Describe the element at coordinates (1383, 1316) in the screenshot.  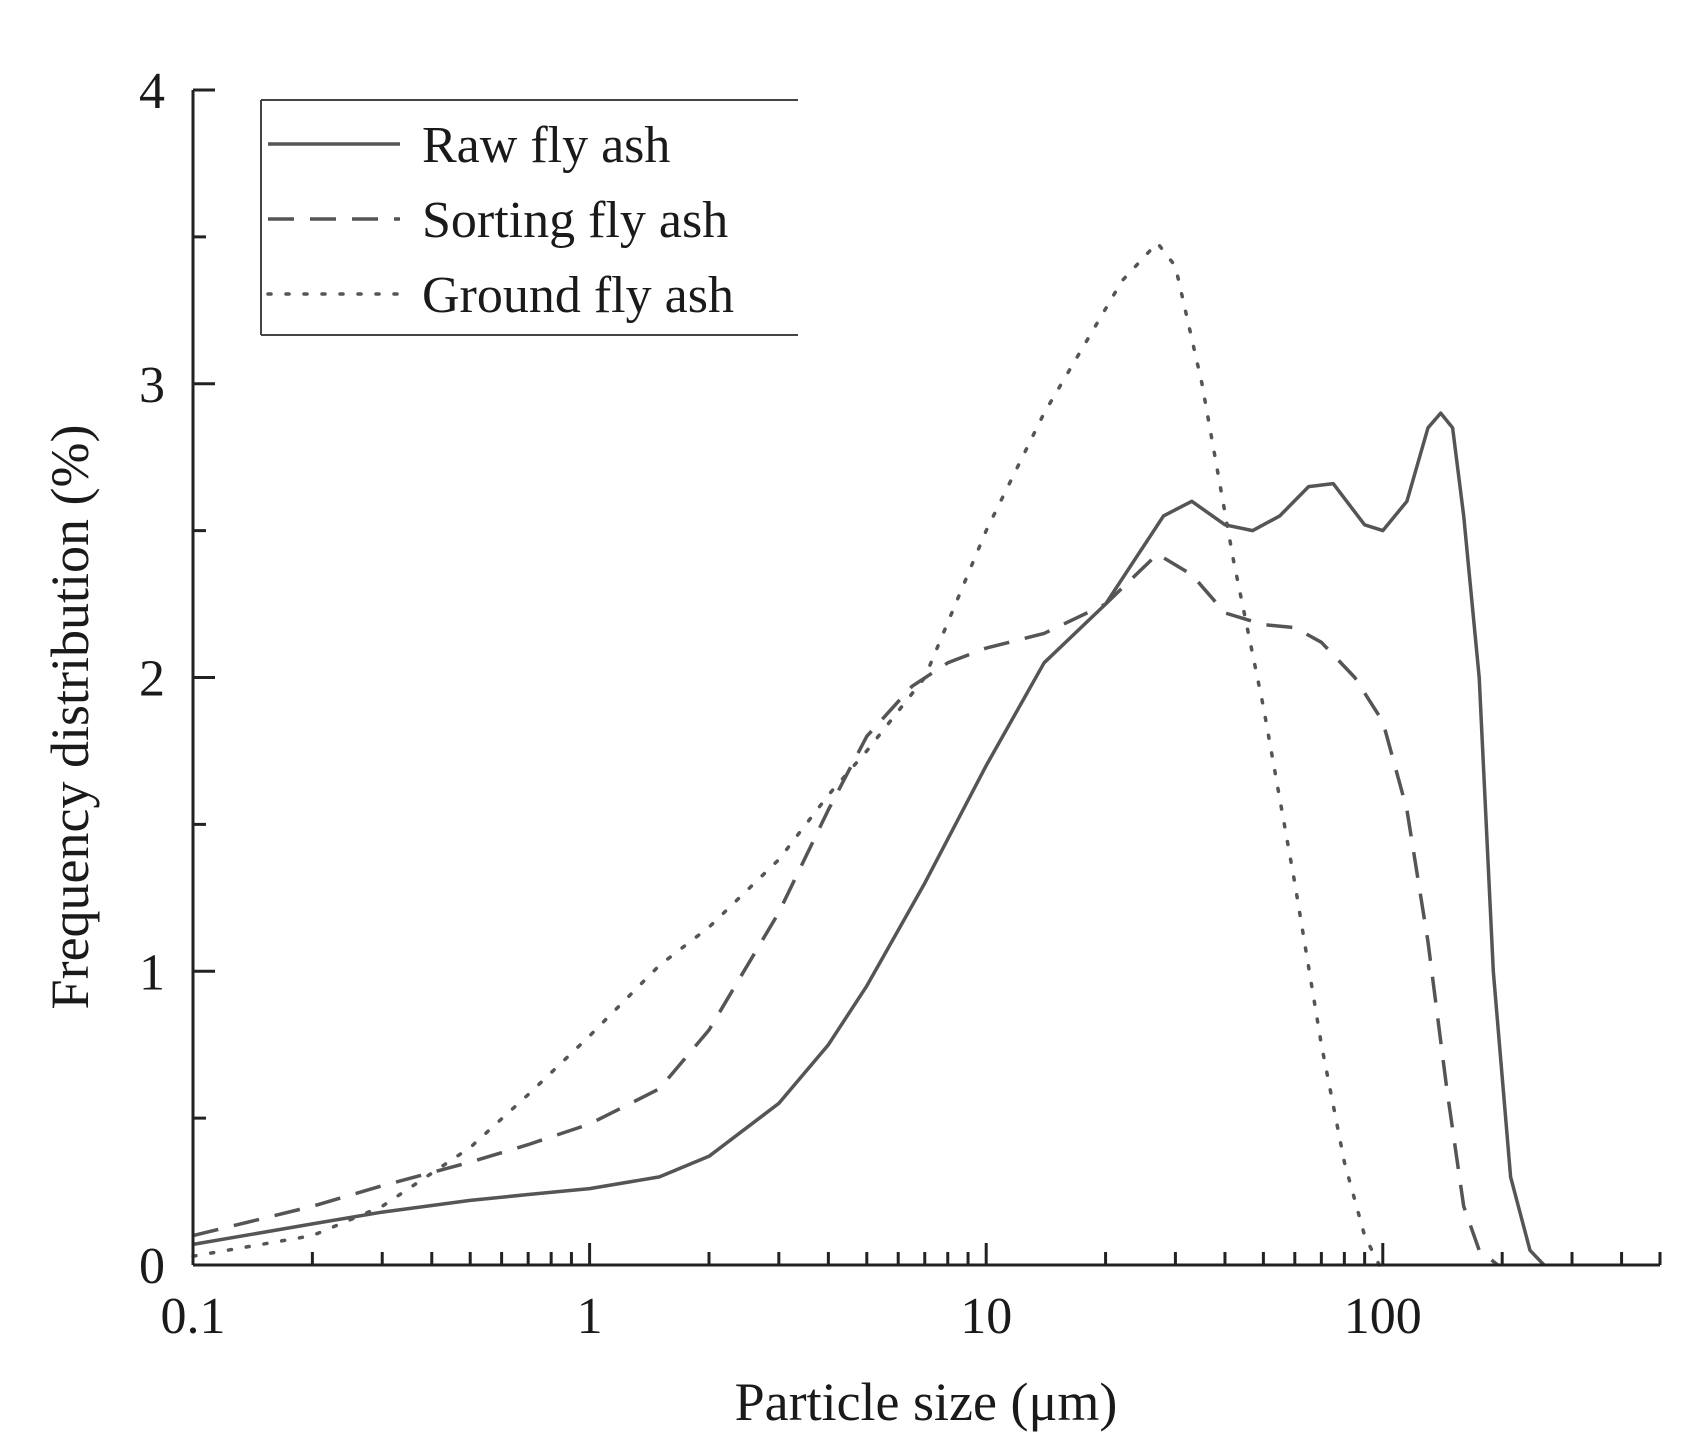
I see `x-tick-label: 100` at that location.